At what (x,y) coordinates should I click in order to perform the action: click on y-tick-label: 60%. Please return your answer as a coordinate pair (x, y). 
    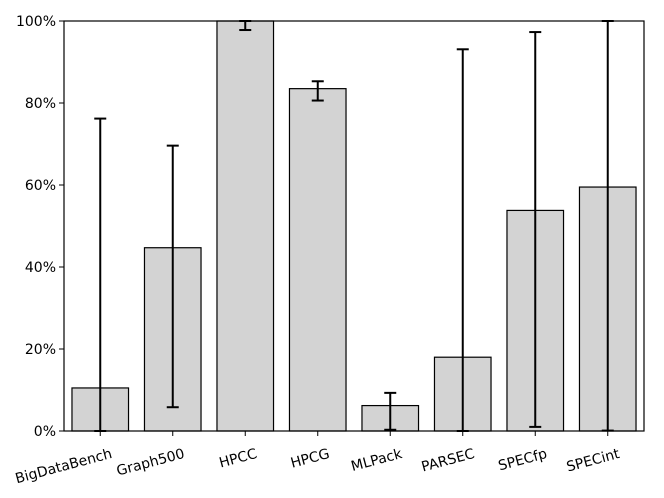
    Looking at the image, I should click on (40, 186).